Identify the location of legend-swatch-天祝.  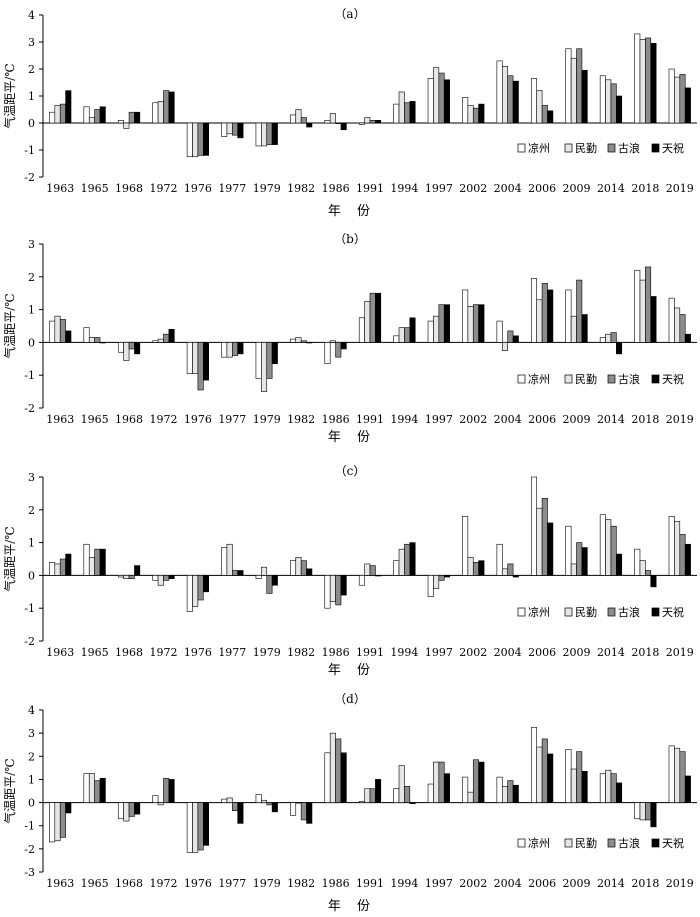
(655, 843).